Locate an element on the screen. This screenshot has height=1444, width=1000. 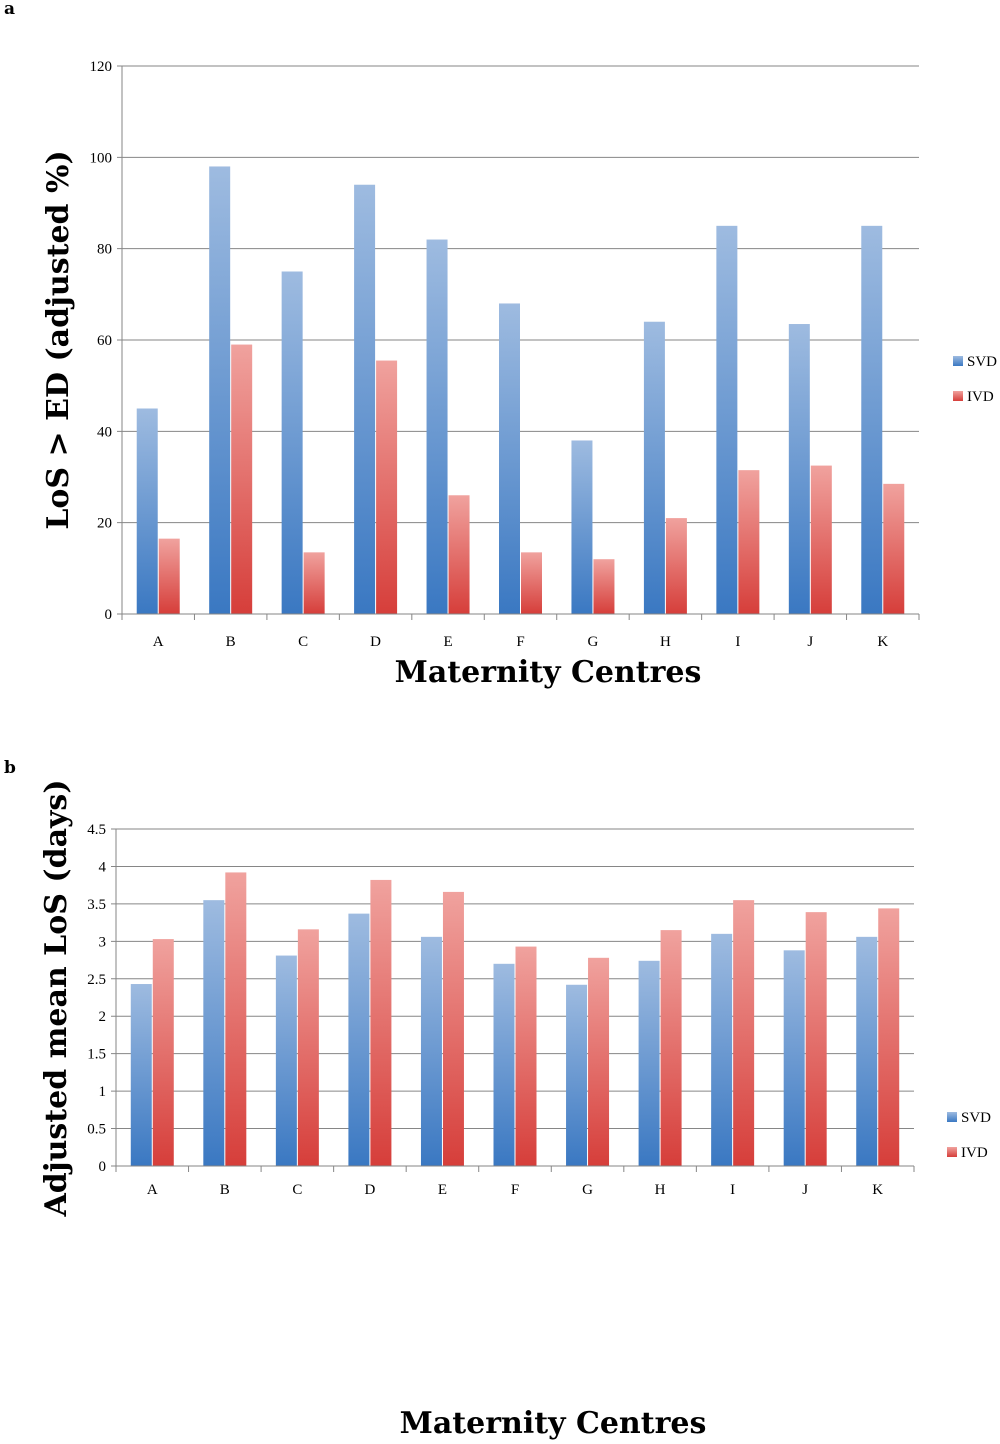
y-tick-label: 120 is located at coordinates (101, 67).